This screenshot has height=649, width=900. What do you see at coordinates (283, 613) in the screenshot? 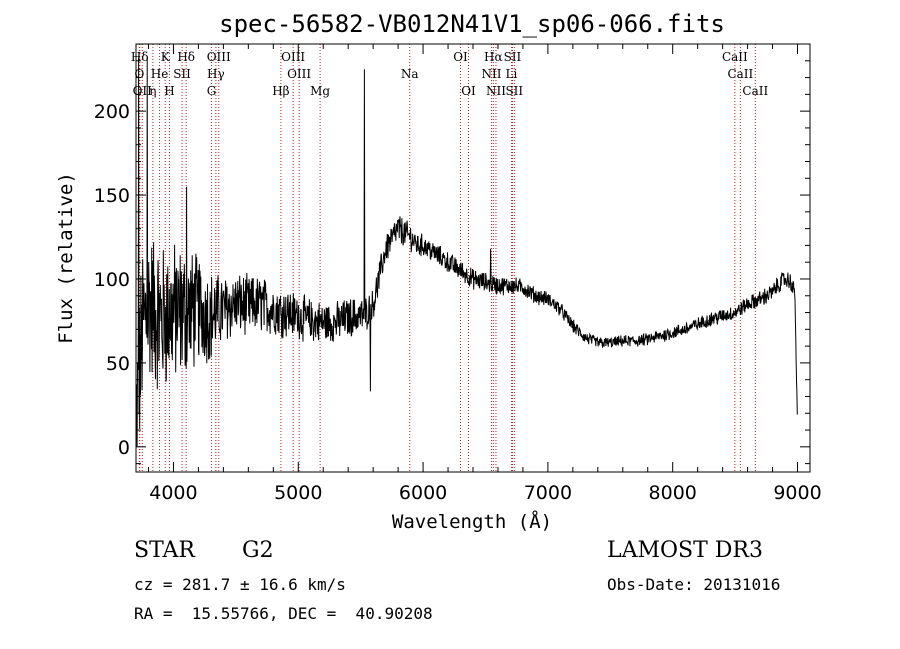
I see `coordinates: RA = 15.55766, DEC = 40.90208` at bounding box center [283, 613].